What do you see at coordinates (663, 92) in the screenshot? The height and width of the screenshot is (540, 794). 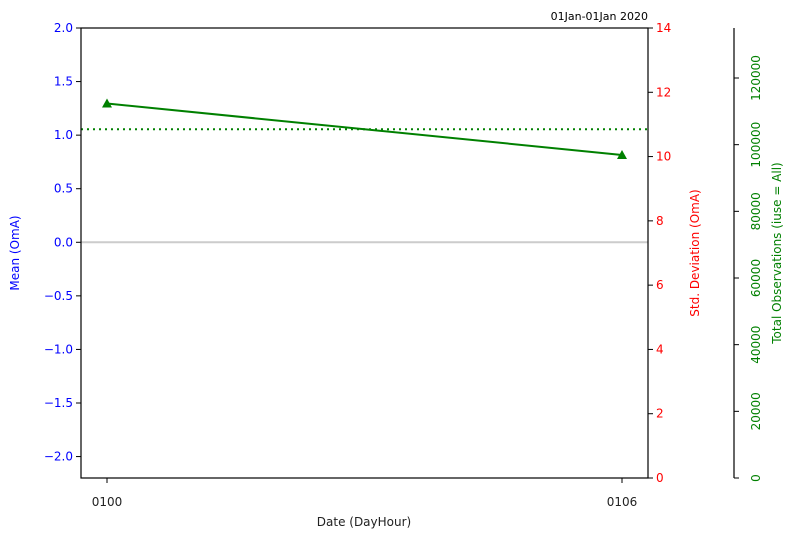 I see `right-tick-label: 12` at bounding box center [663, 92].